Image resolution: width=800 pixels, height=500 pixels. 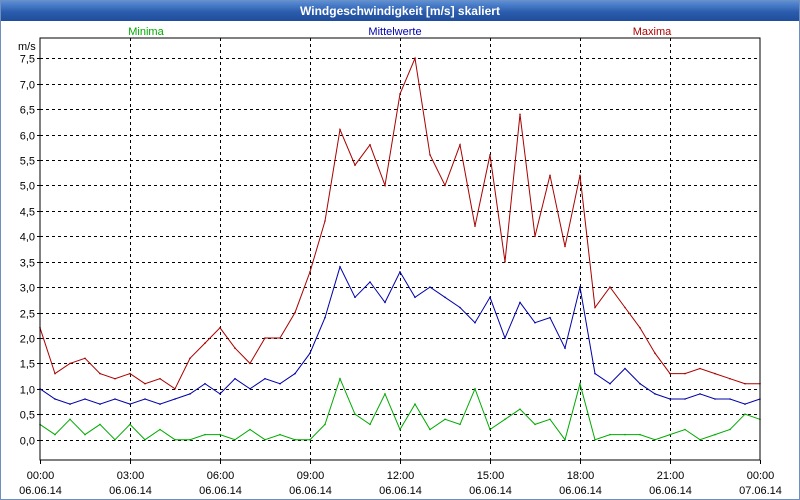 What do you see at coordinates (131, 476) in the screenshot?
I see `x-tick-time-label: 03:00` at bounding box center [131, 476].